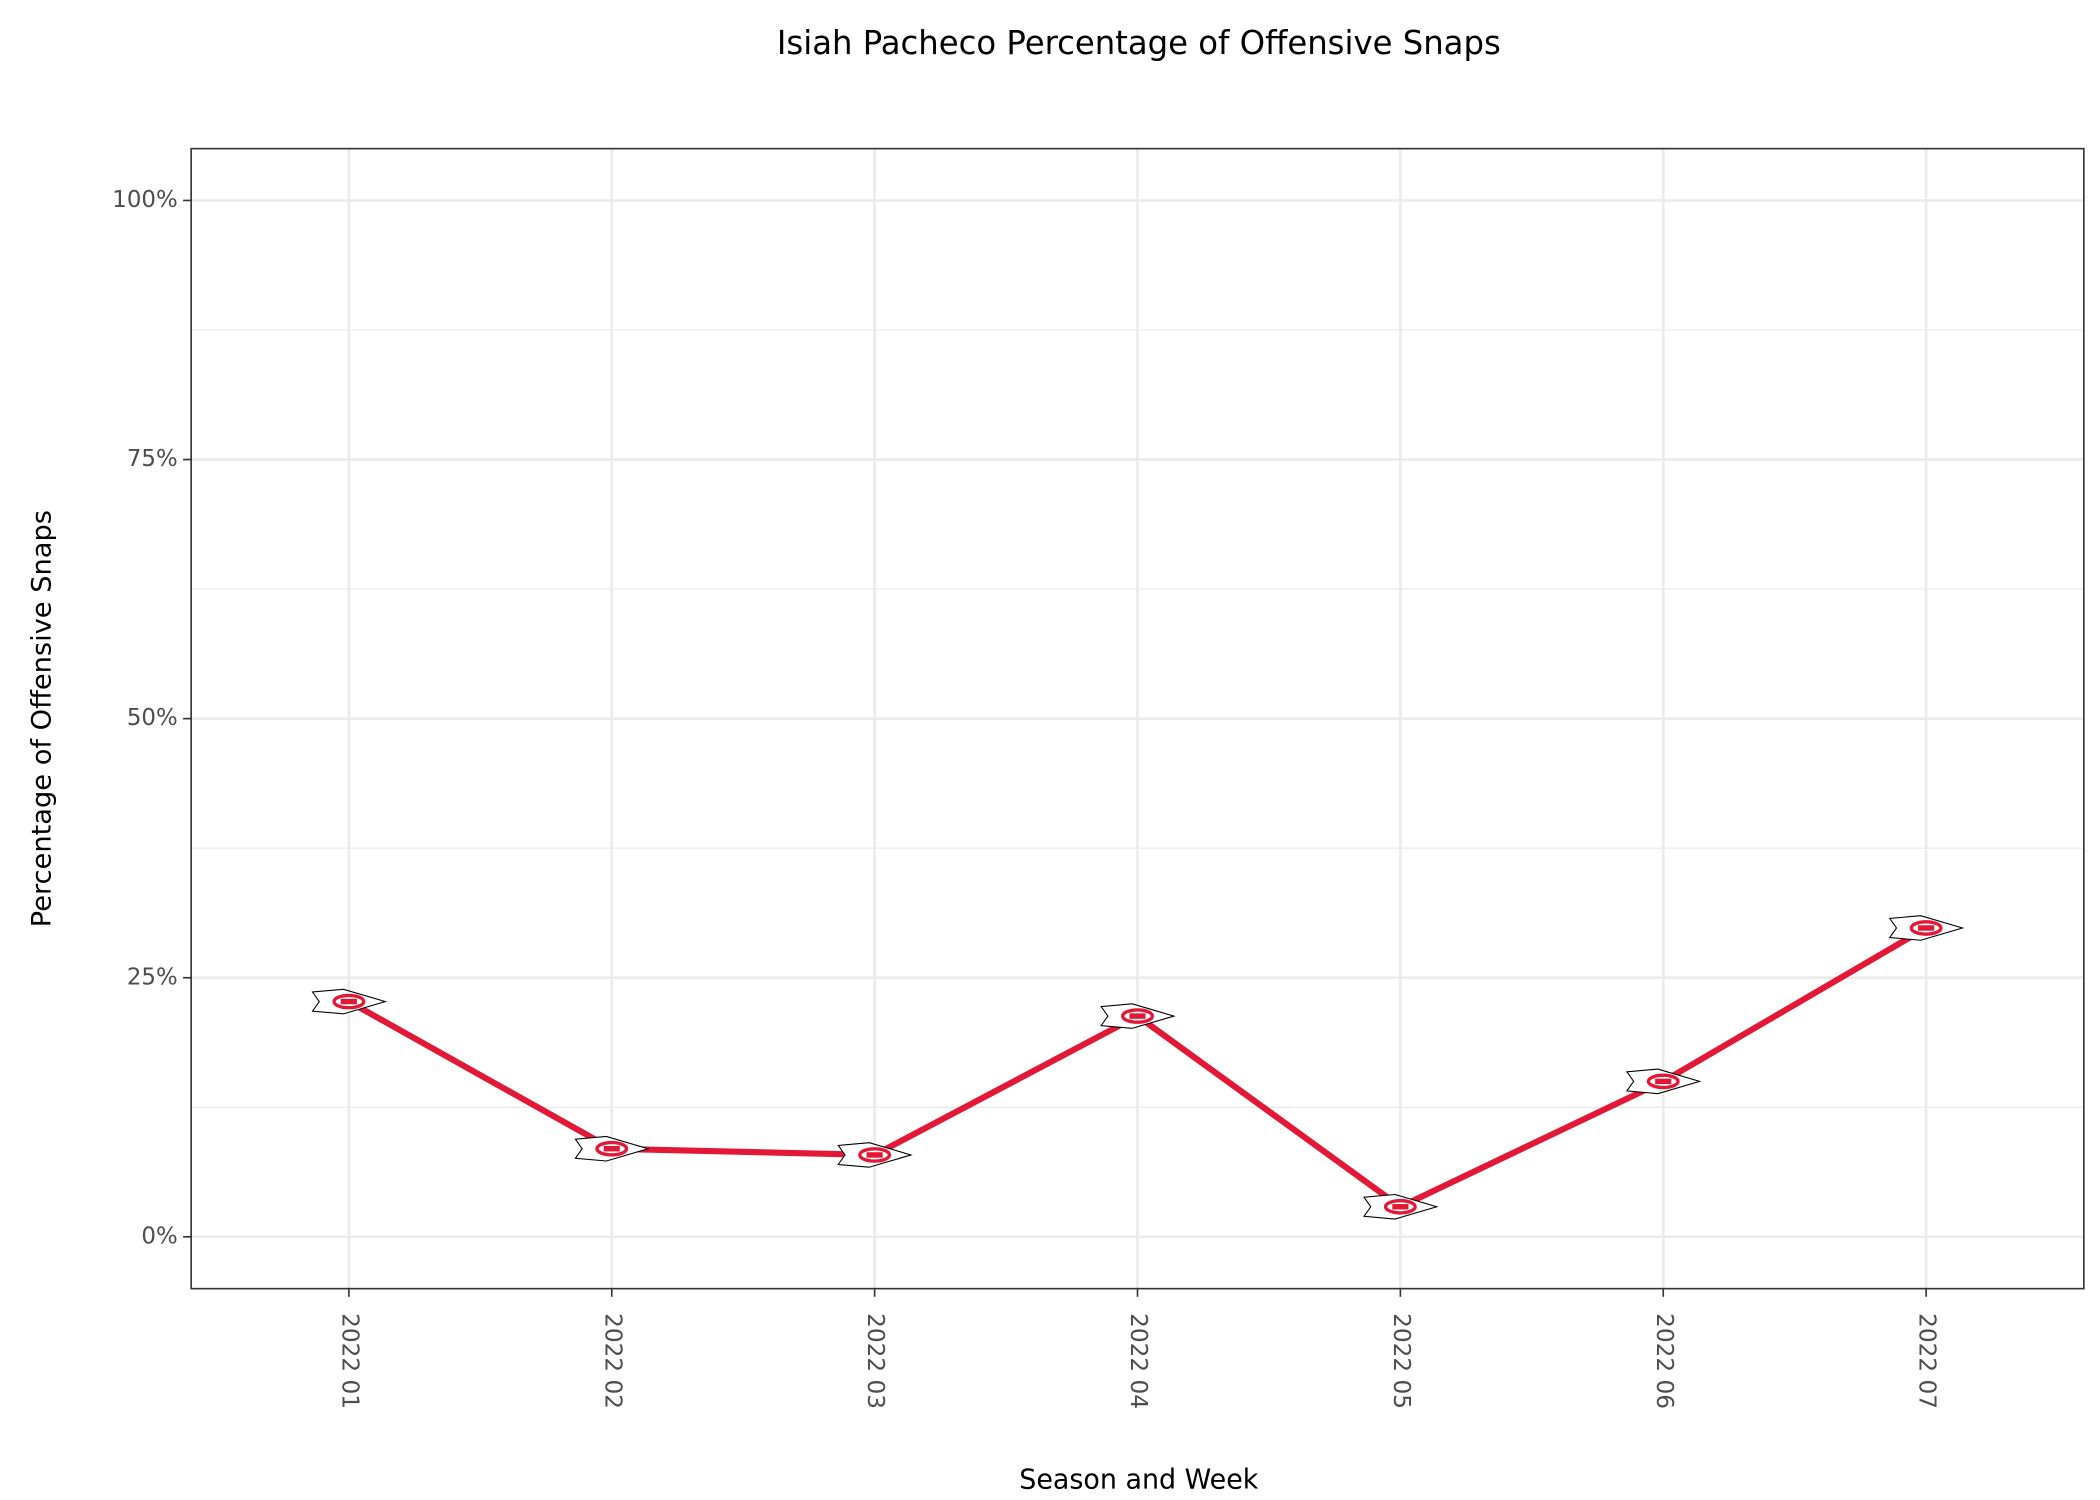 This screenshot has width=2100, height=1500. Describe the element at coordinates (152, 718) in the screenshot. I see `y-tick-label: 50%` at that location.